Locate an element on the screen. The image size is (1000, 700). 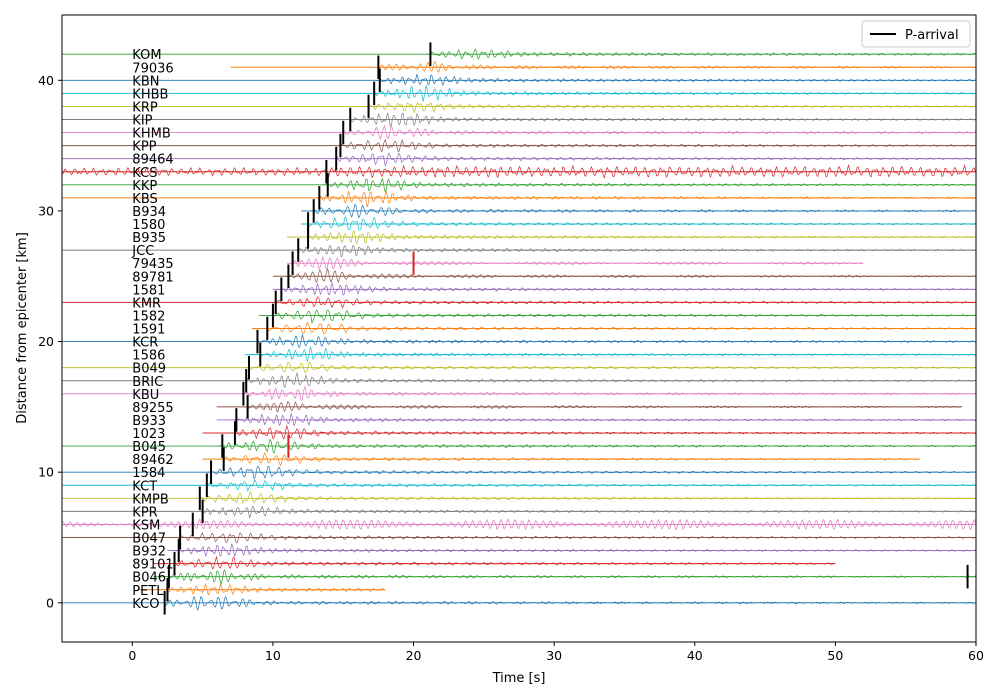
y-tick-label-30: 30 is located at coordinates (46, 210).